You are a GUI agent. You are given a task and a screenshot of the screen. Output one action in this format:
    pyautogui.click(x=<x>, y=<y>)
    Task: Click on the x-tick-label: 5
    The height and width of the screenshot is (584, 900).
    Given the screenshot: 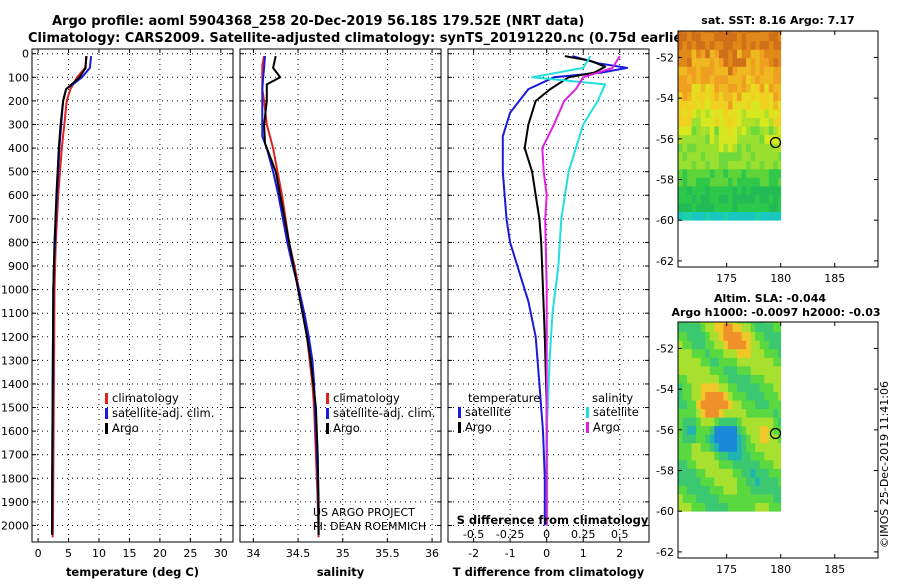 What is the action you would take?
    pyautogui.click(x=68, y=553)
    